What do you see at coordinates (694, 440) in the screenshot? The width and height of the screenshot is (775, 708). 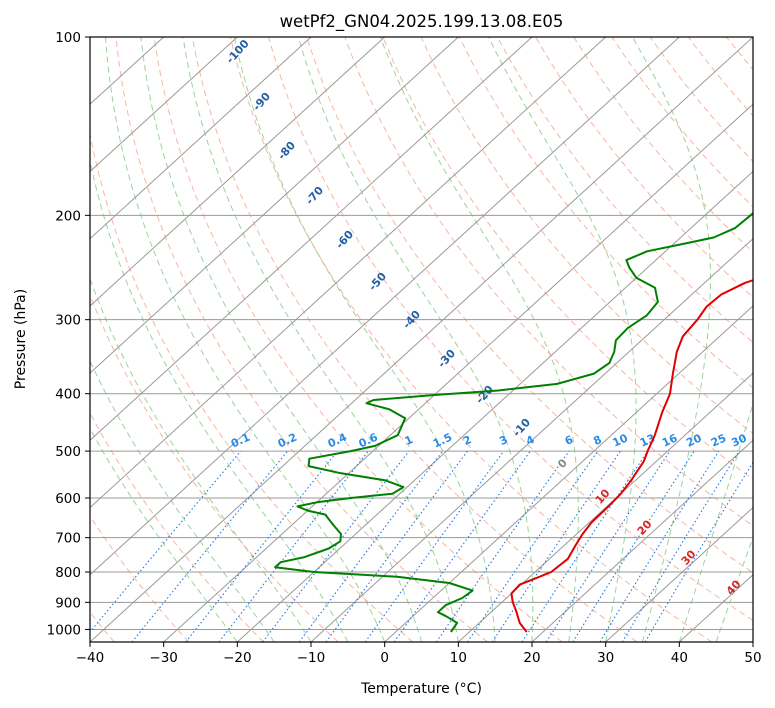 I see `mixing-ratio-label: 20` at bounding box center [694, 440].